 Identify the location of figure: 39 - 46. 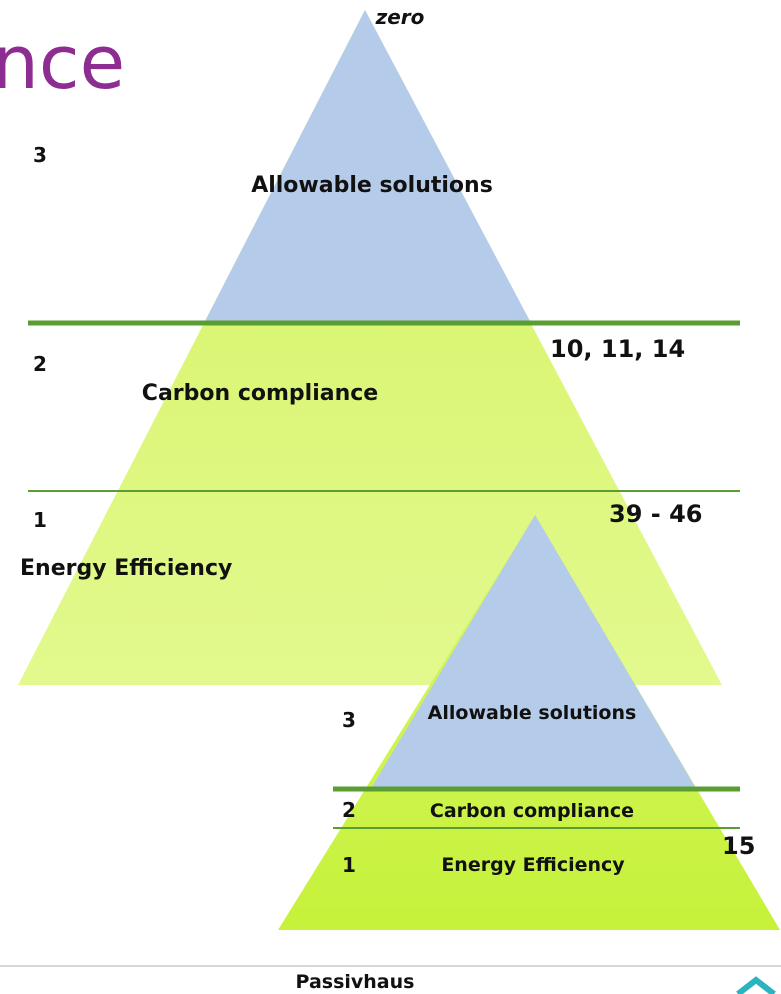
(655, 514).